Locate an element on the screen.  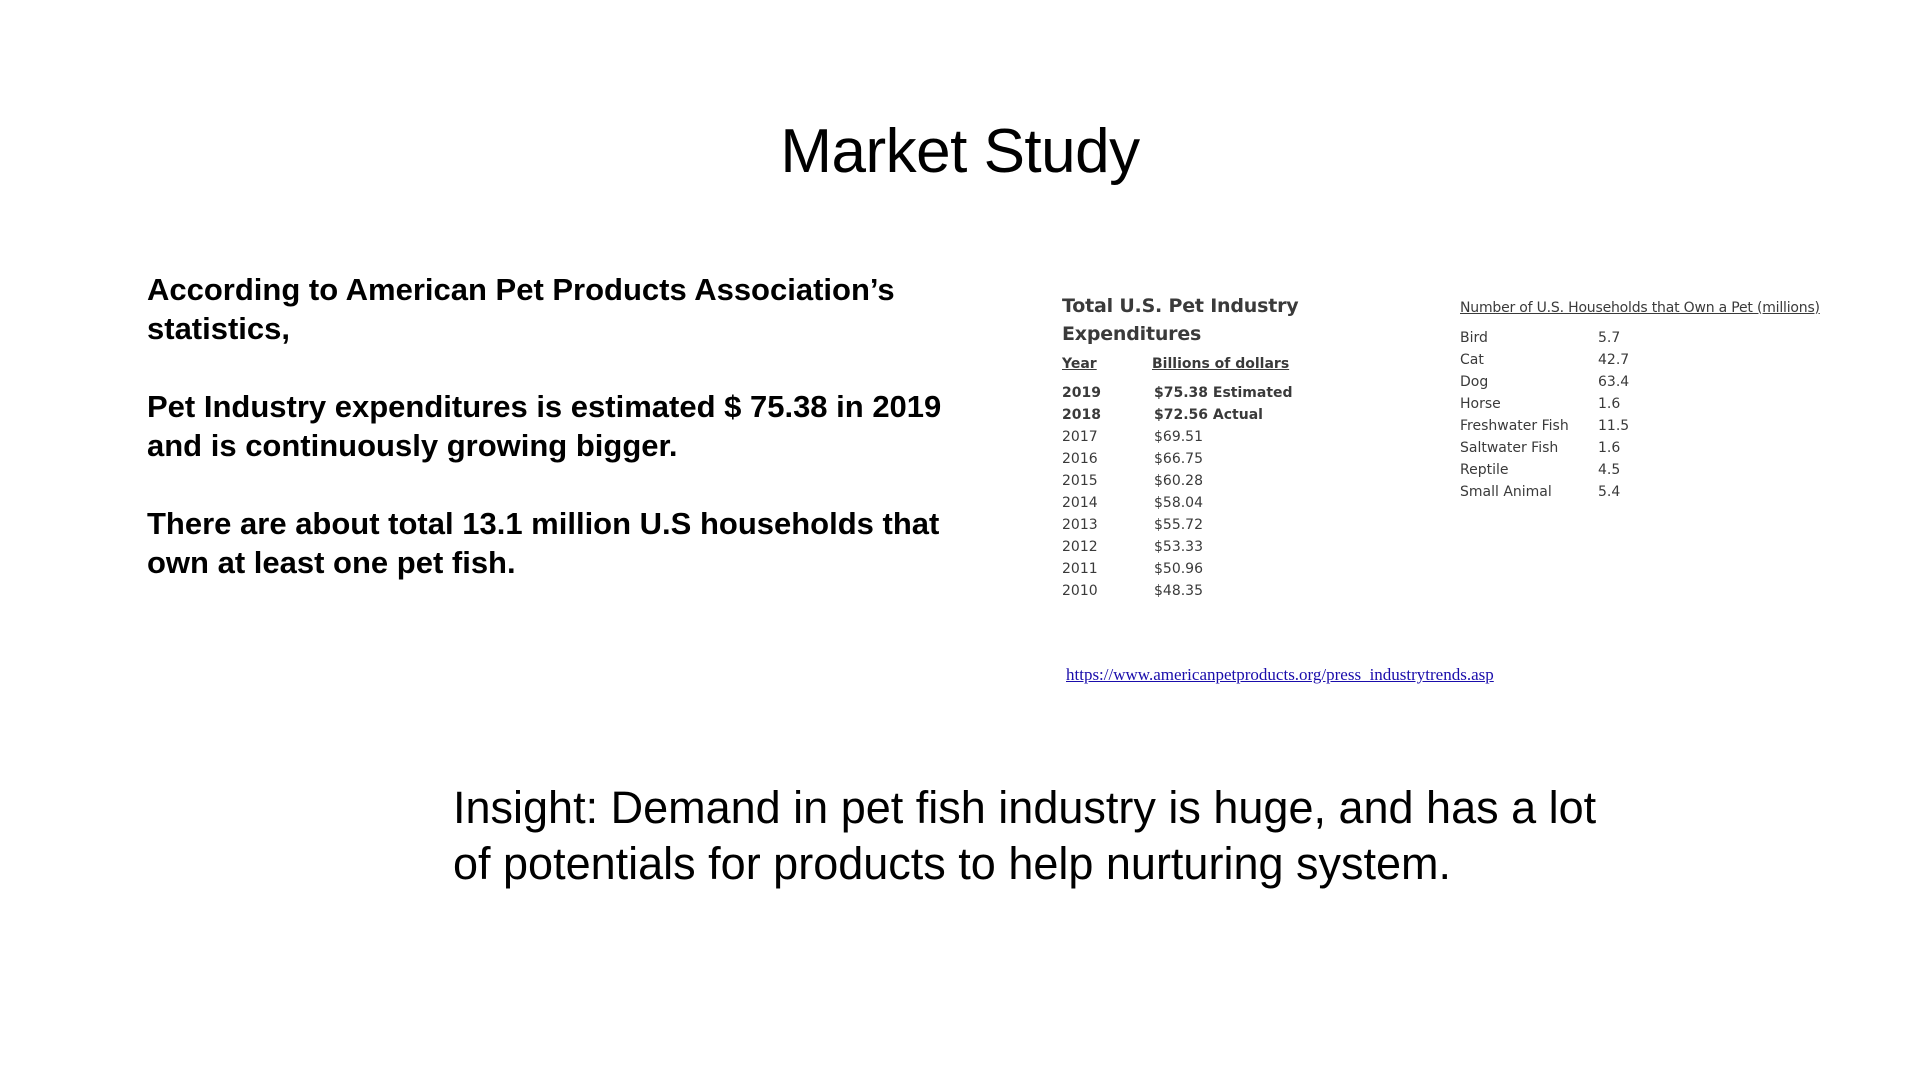
table-row: 2012 $53.33 is located at coordinates (1242, 547).